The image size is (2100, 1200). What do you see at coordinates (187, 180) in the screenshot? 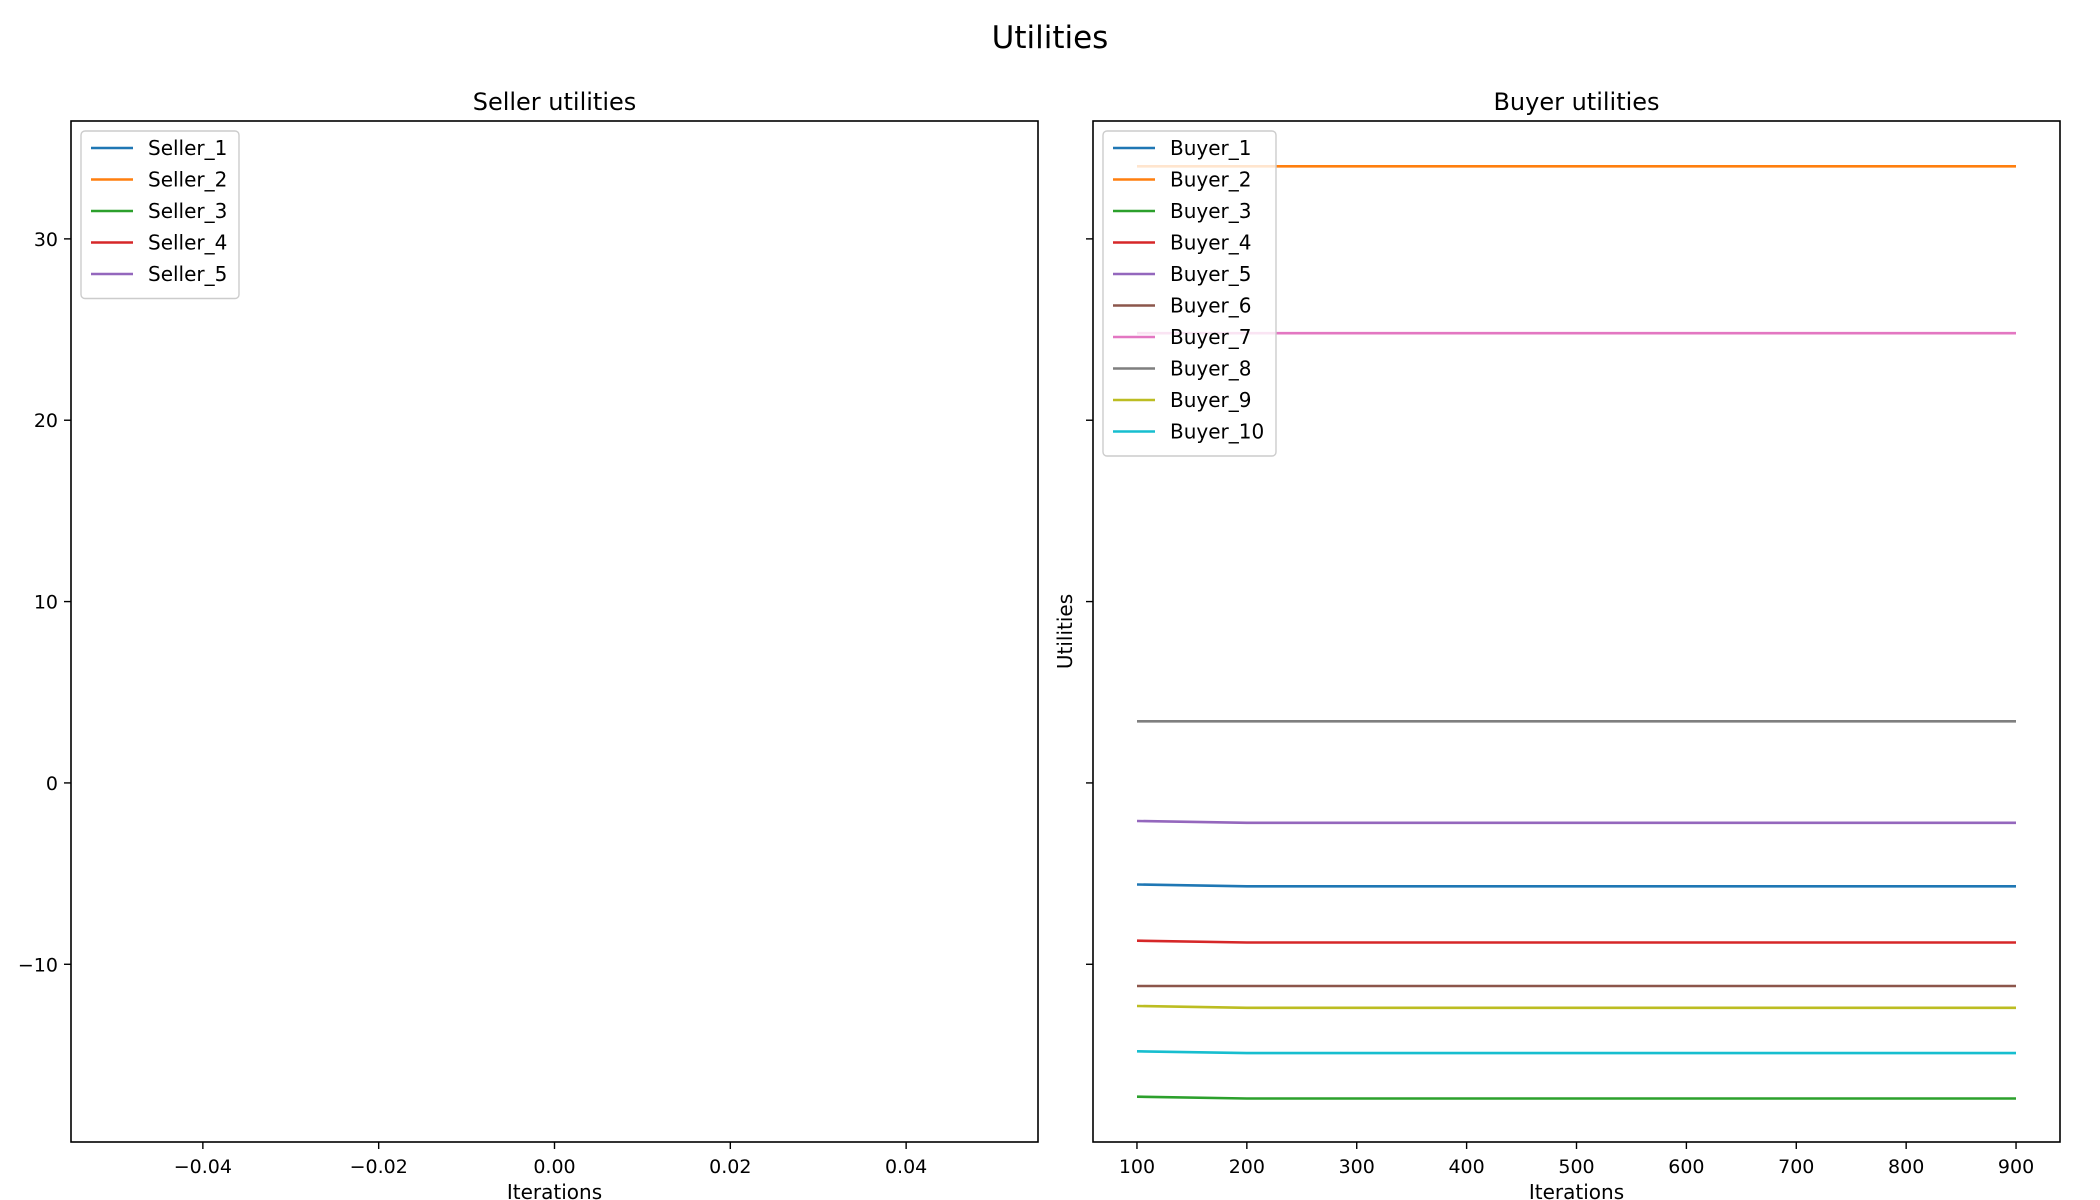
I see `legend-label-Seller_2: Seller_2` at bounding box center [187, 180].